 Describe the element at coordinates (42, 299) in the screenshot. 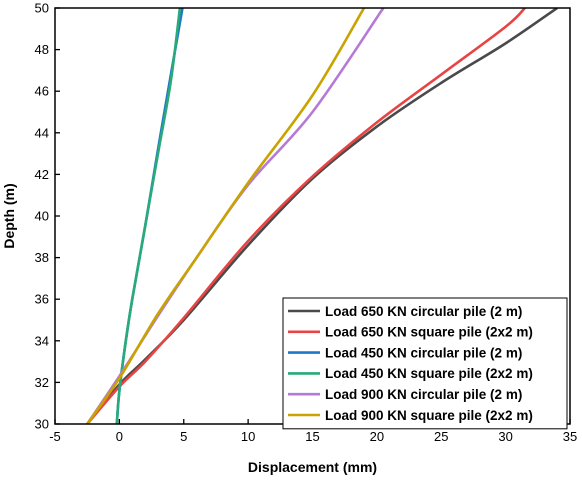

I see `y-tick-label: 36` at that location.